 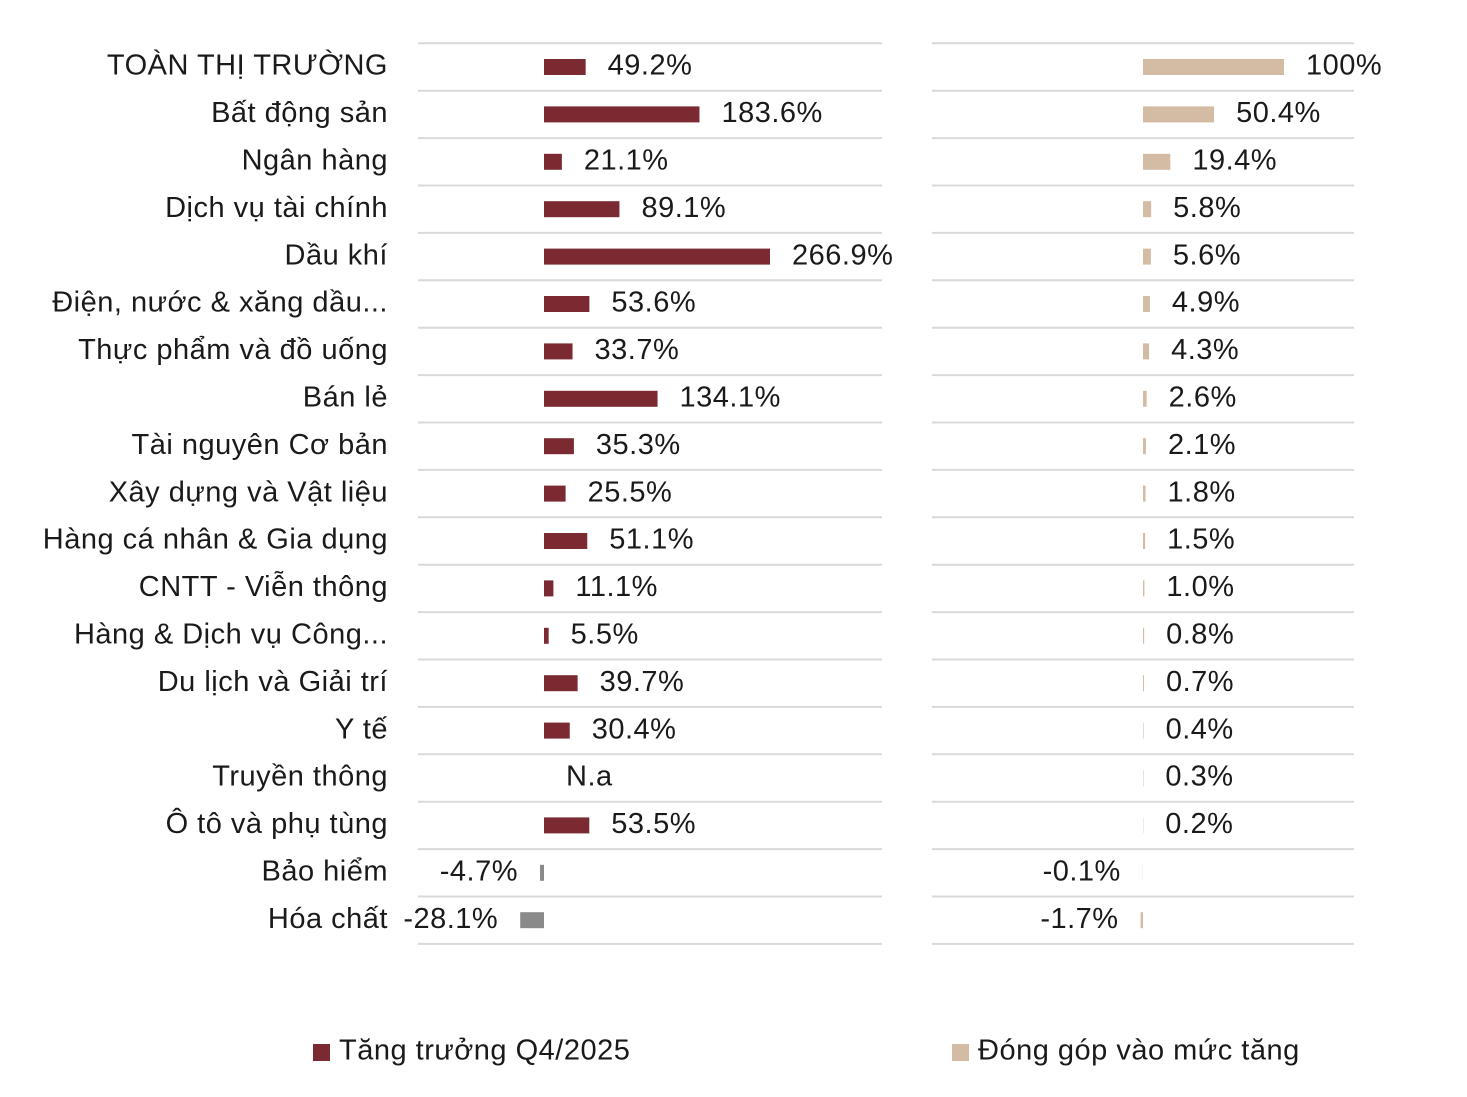 What do you see at coordinates (653, 303) in the screenshot?
I see `value-label: 53.6%` at bounding box center [653, 303].